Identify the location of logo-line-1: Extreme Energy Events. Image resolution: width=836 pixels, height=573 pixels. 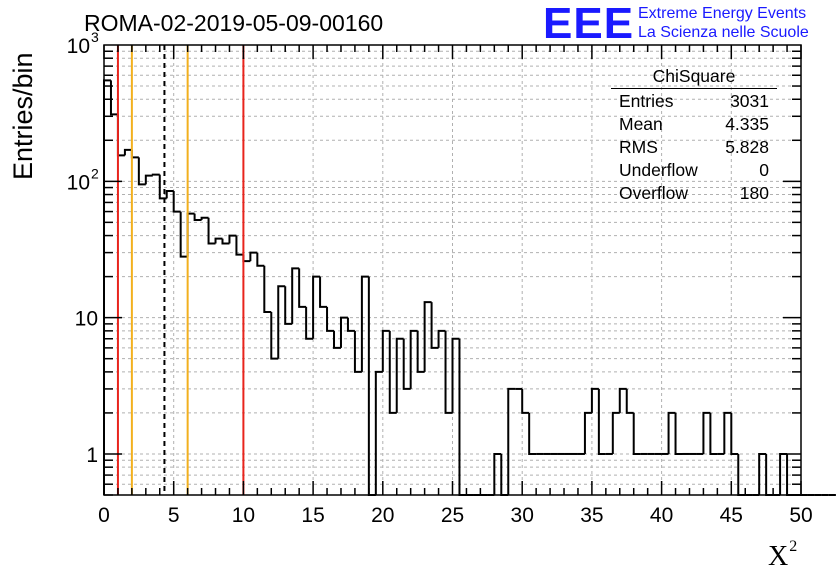
(722, 13).